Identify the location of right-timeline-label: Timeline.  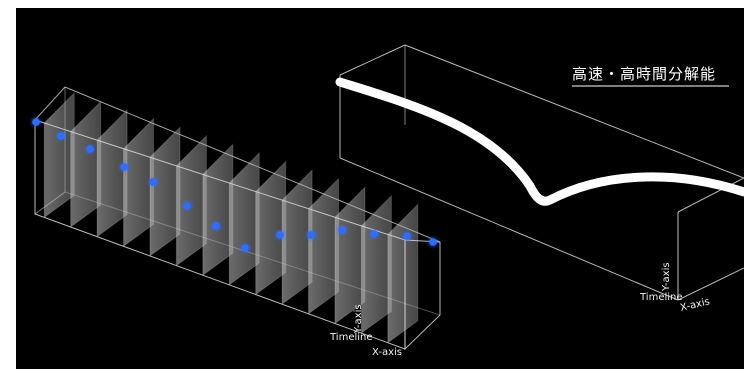
(661, 297).